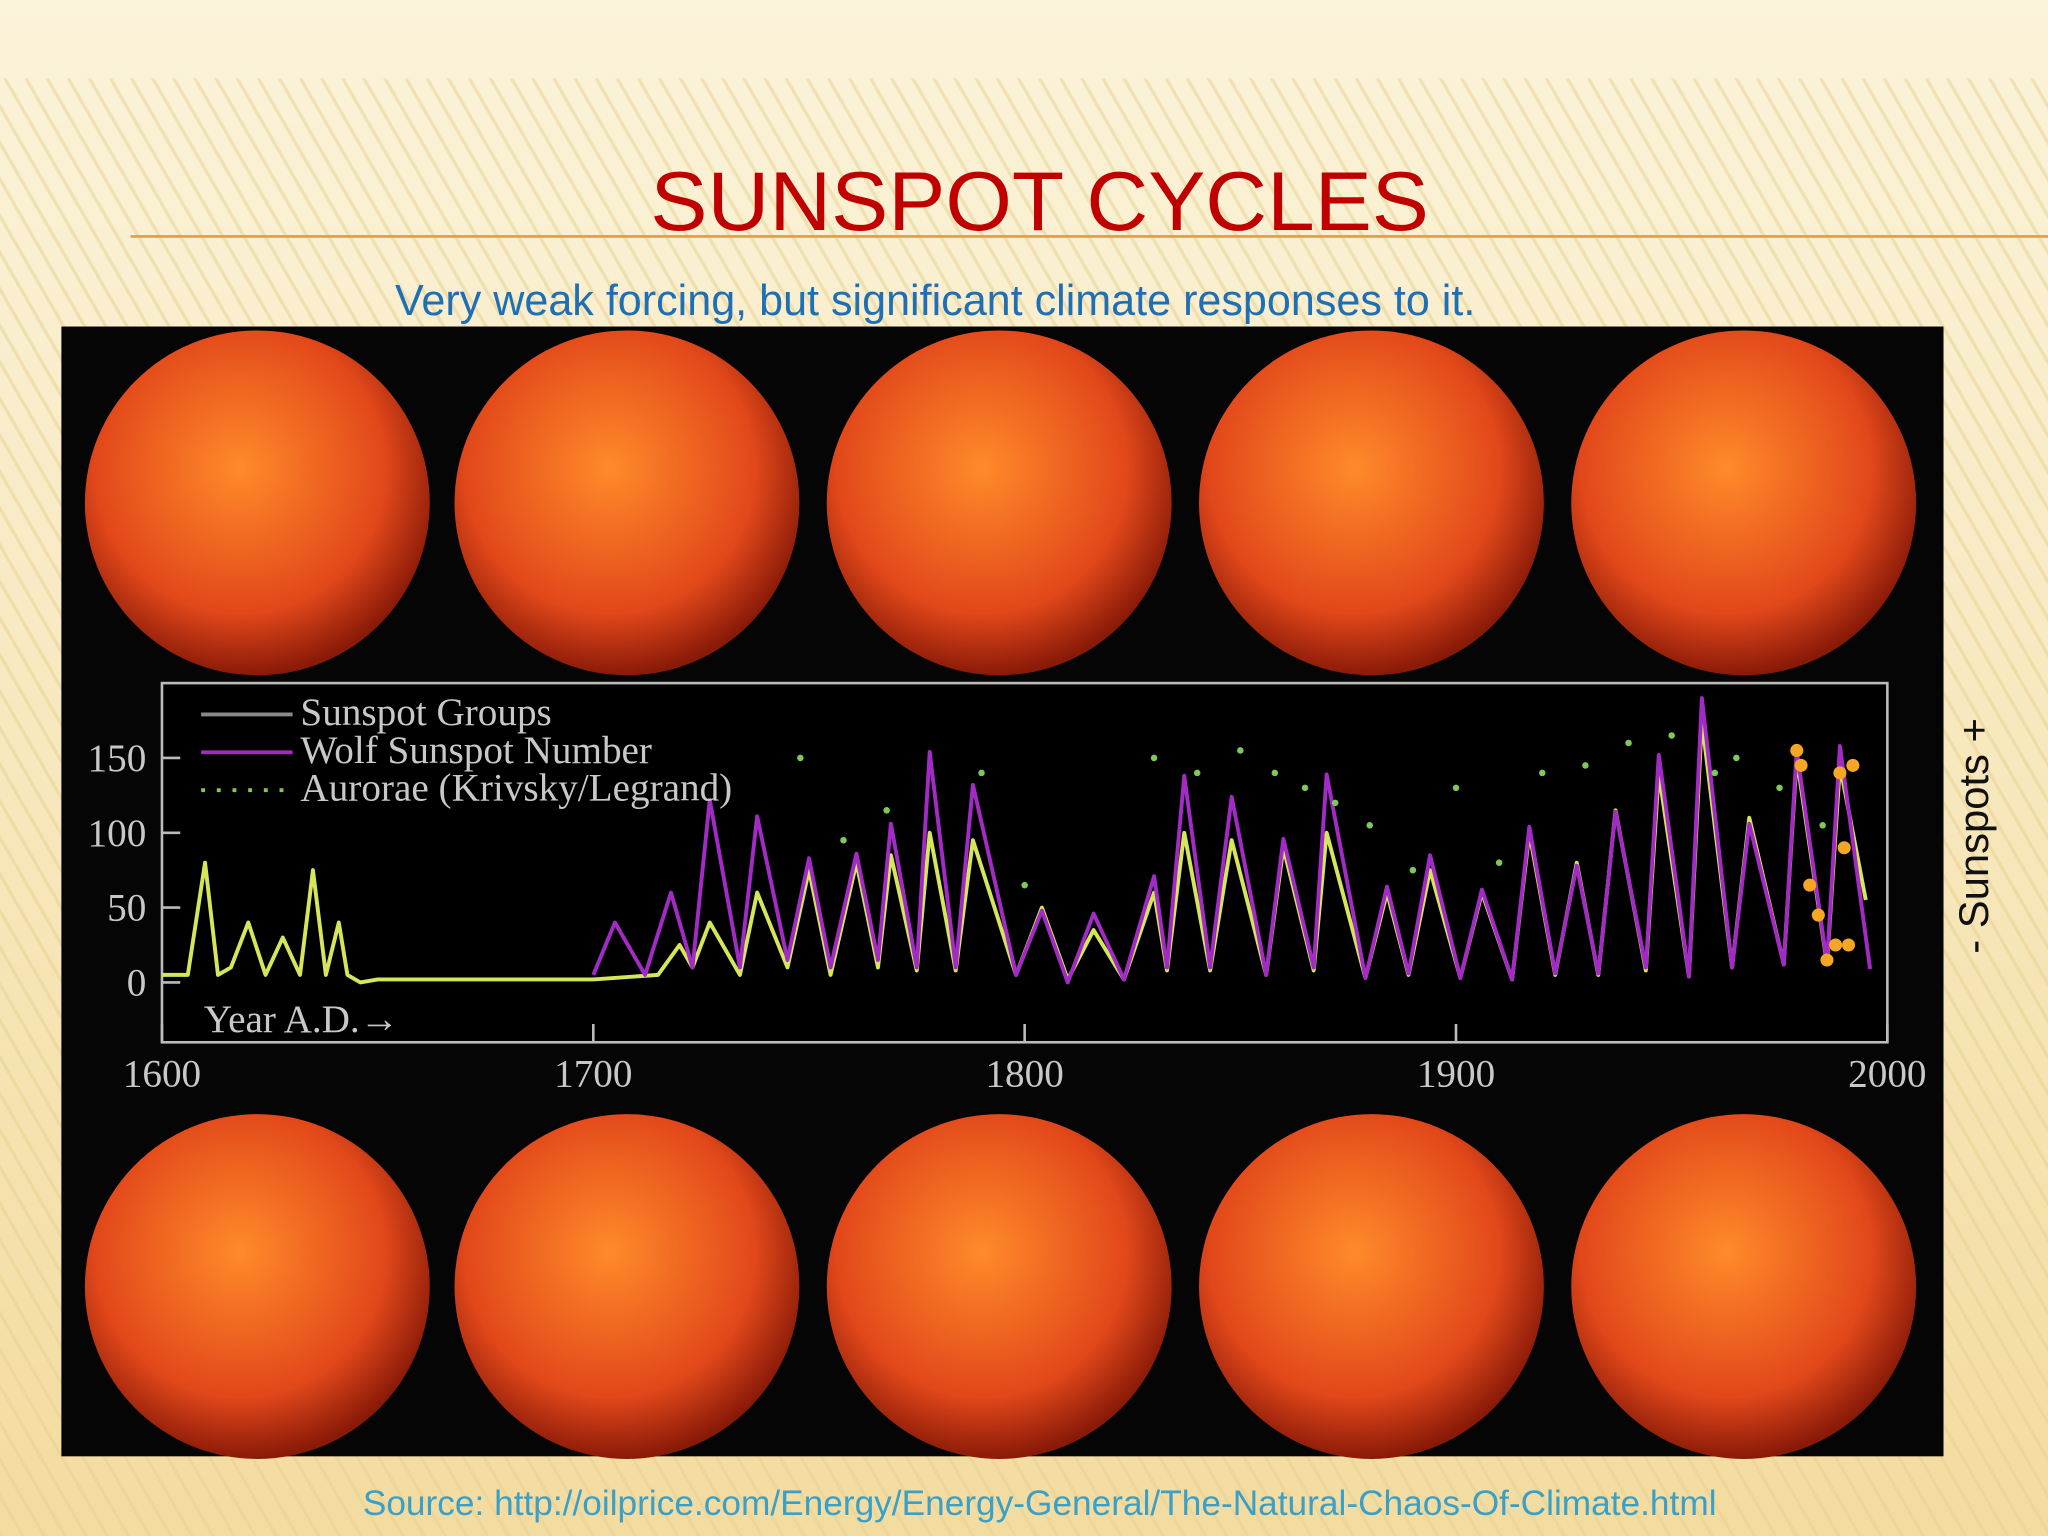 This screenshot has width=2048, height=1536. I want to click on annotation: Year A.D.→, so click(301, 1019).